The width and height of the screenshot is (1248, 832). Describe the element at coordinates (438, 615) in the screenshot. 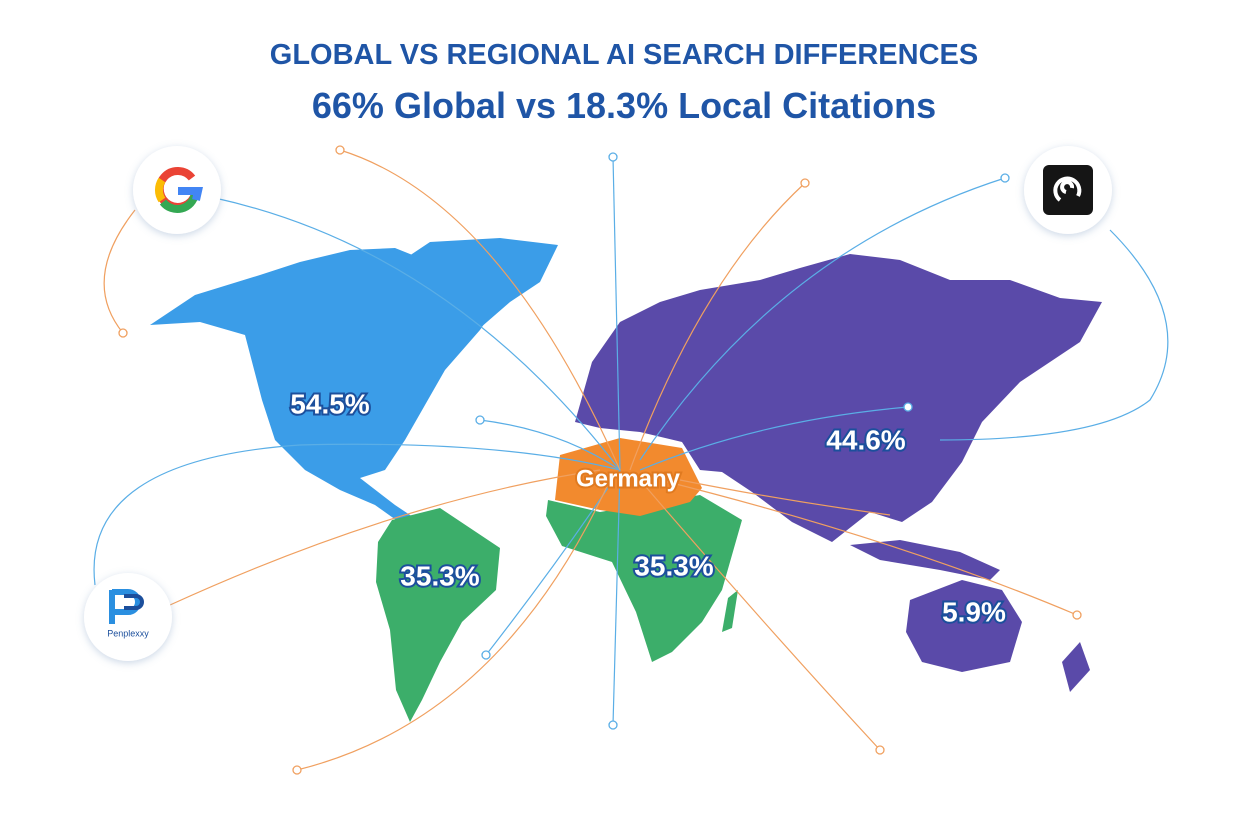

I see `south-america` at that location.